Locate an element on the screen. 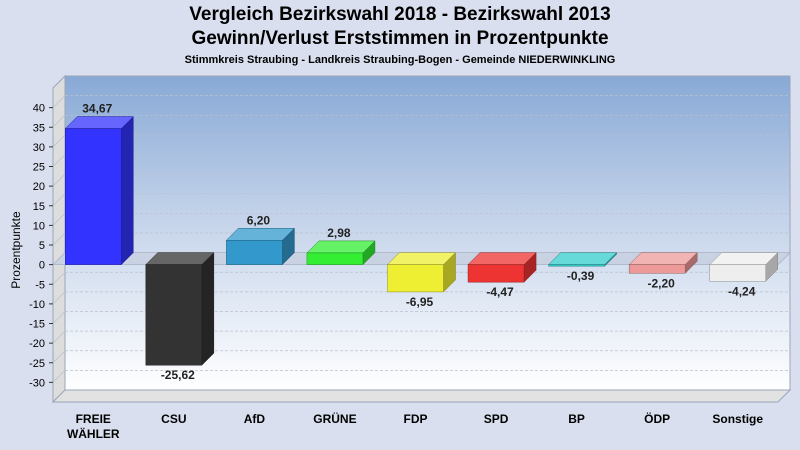 Image resolution: width=800 pixels, height=450 pixels. value-label: -4,24 is located at coordinates (742, 291).